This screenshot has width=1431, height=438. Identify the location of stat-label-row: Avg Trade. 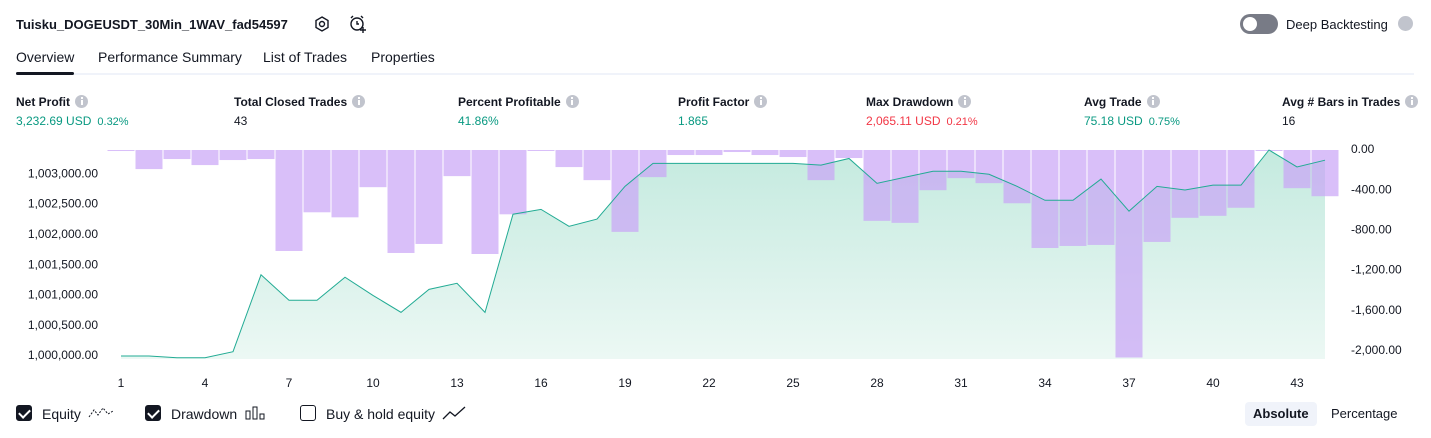
(1122, 101).